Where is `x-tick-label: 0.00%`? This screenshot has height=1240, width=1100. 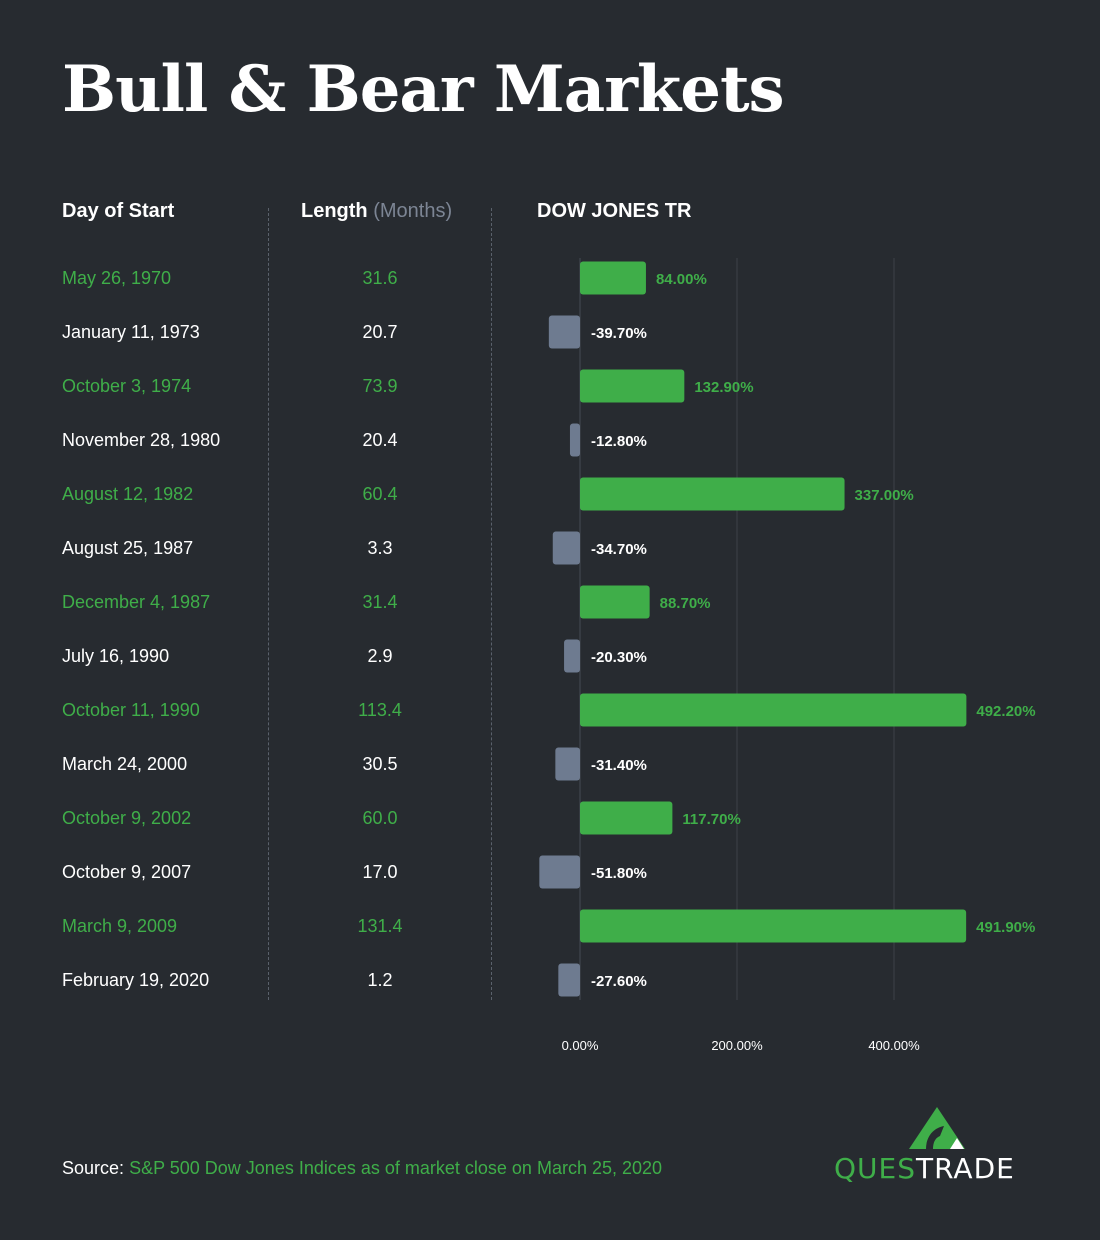 x-tick-label: 0.00% is located at coordinates (580, 1045).